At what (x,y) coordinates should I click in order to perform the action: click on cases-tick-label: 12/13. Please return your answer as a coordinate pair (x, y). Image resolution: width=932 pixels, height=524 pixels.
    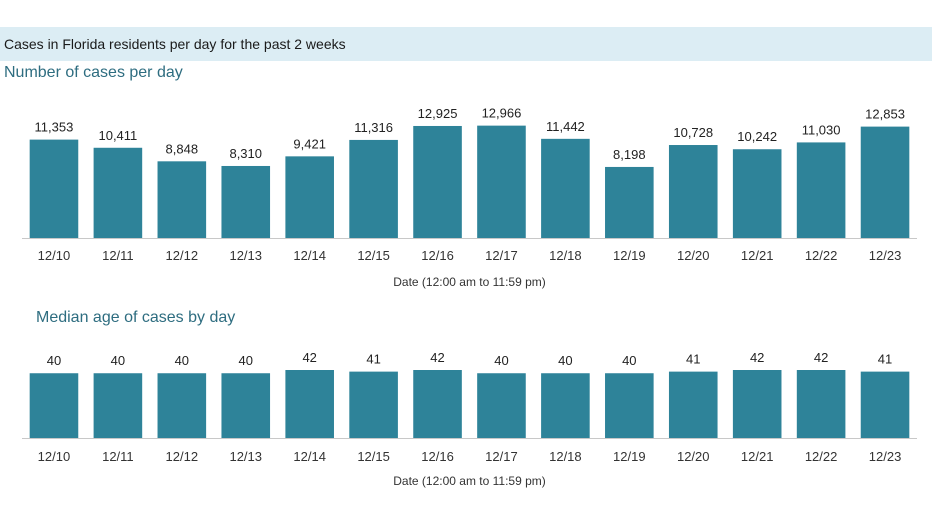
    Looking at the image, I should click on (245, 255).